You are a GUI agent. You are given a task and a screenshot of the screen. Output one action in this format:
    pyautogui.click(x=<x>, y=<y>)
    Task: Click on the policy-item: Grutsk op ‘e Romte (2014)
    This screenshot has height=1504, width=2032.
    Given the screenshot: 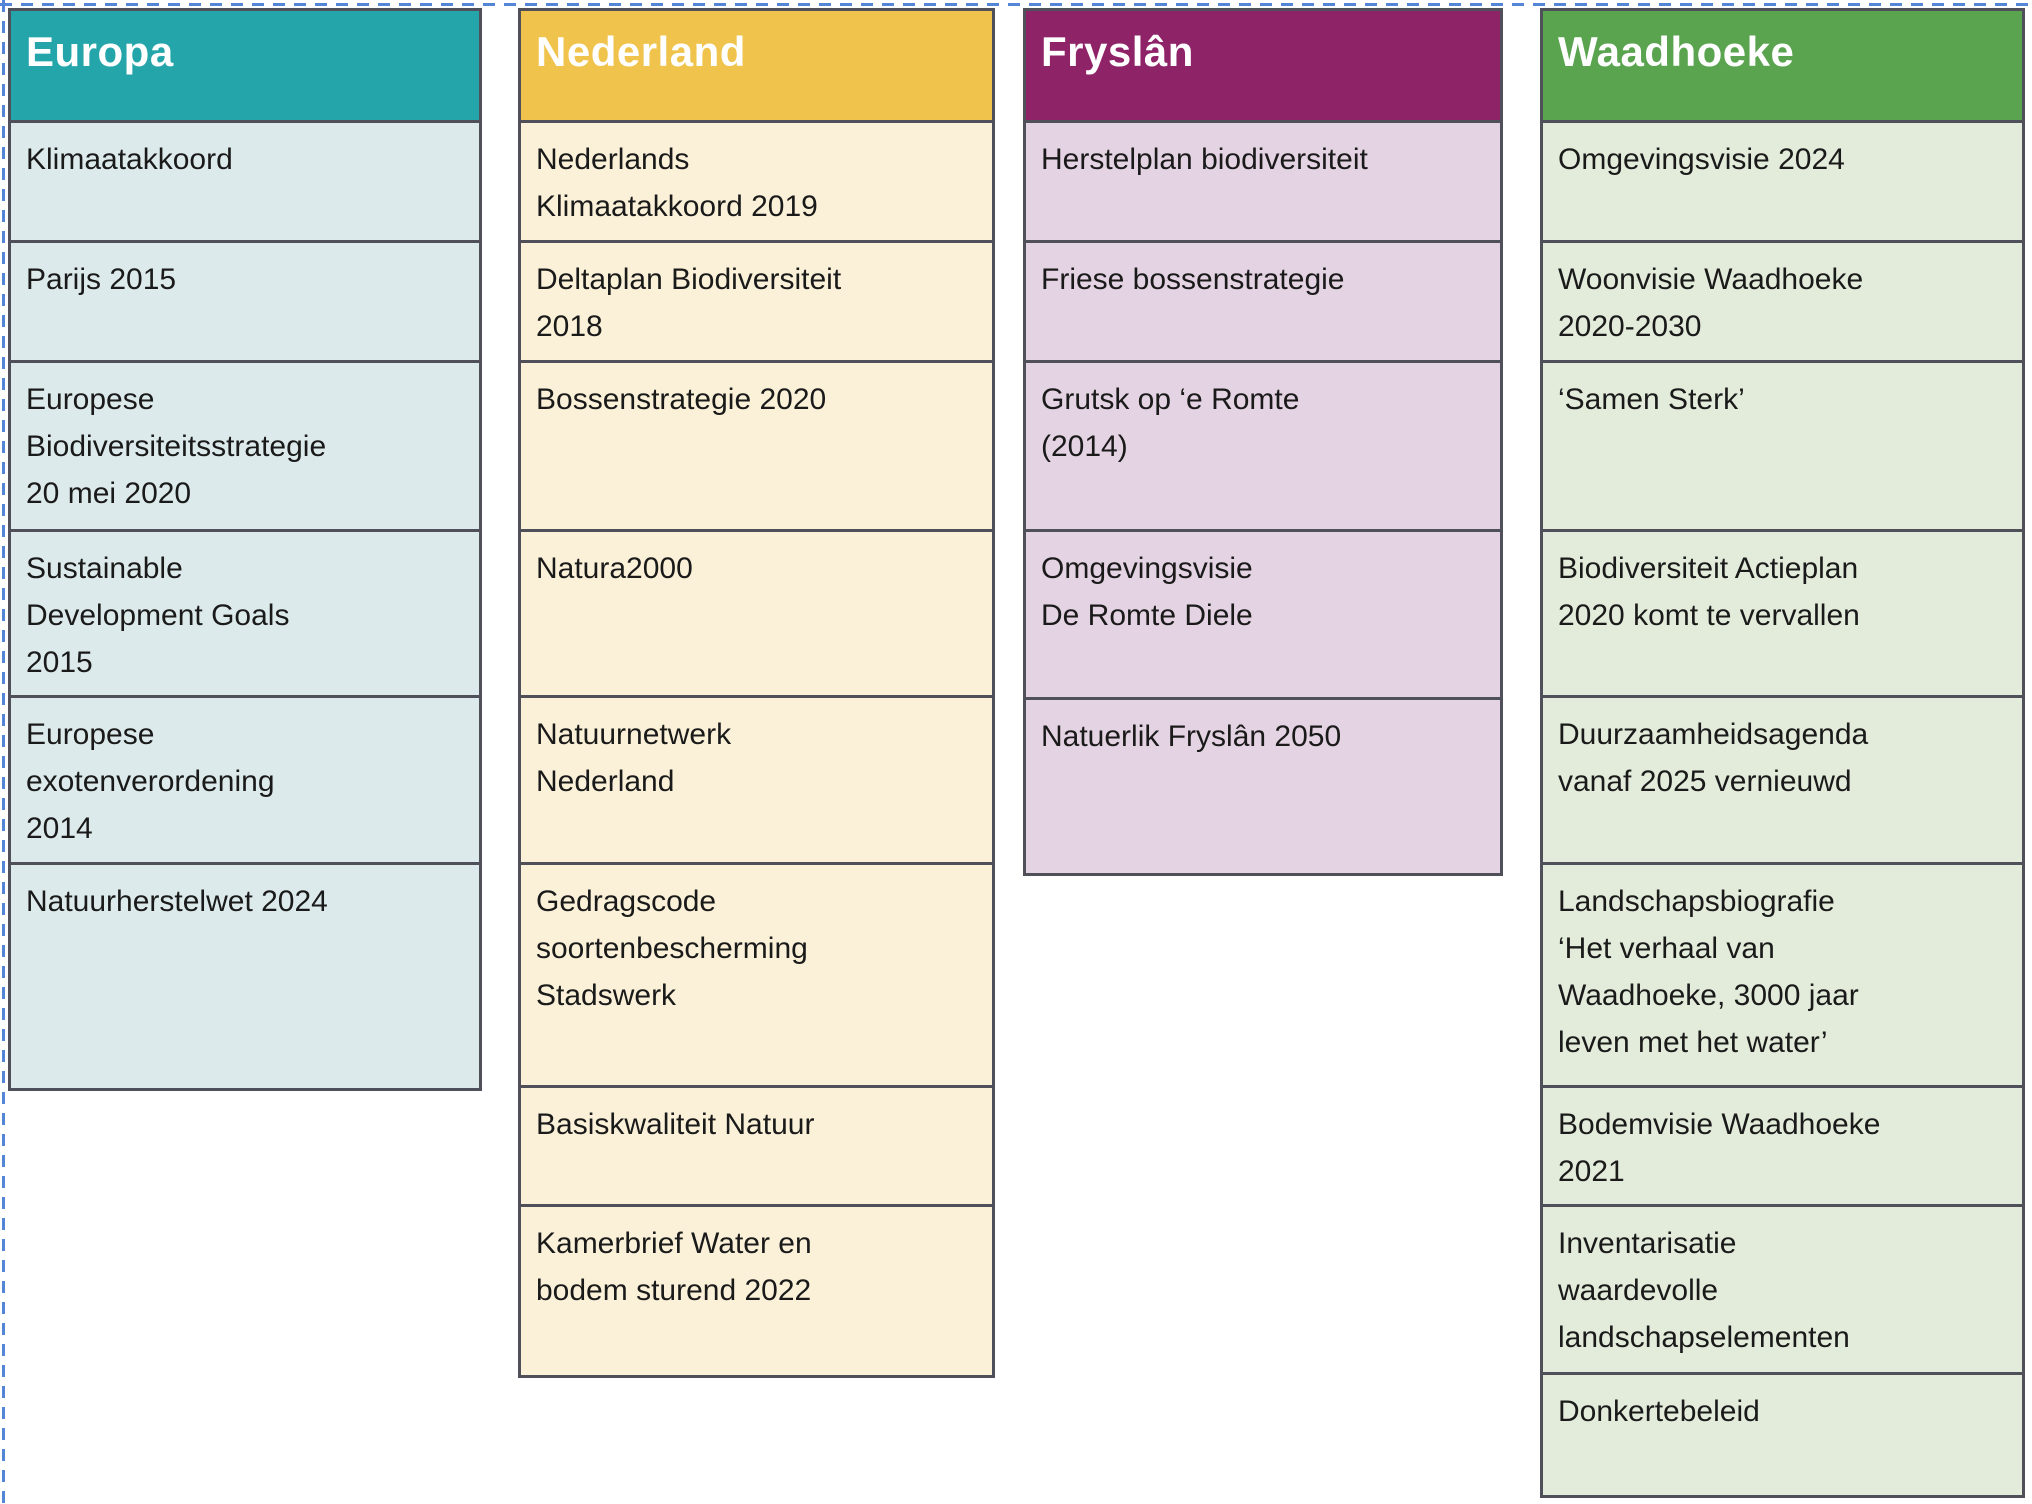 What is the action you would take?
    pyautogui.click(x=1263, y=447)
    